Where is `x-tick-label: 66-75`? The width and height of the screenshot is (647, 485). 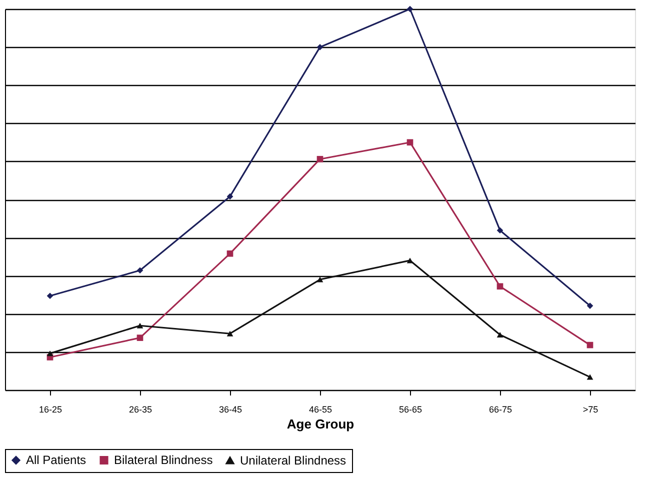 x-tick-label: 66-75 is located at coordinates (500, 409).